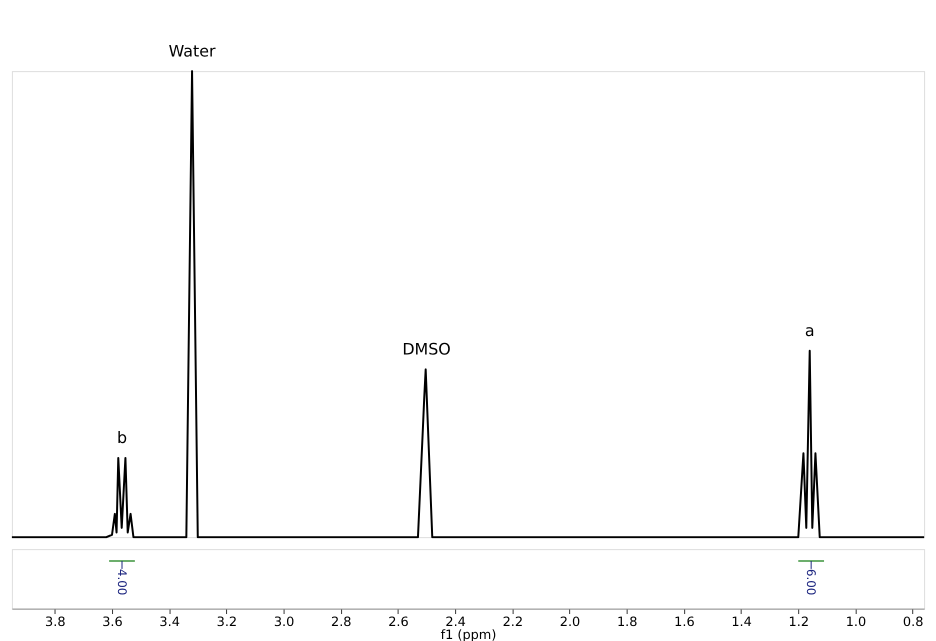  I want to click on x-tick-label: 2.8, so click(341, 622).